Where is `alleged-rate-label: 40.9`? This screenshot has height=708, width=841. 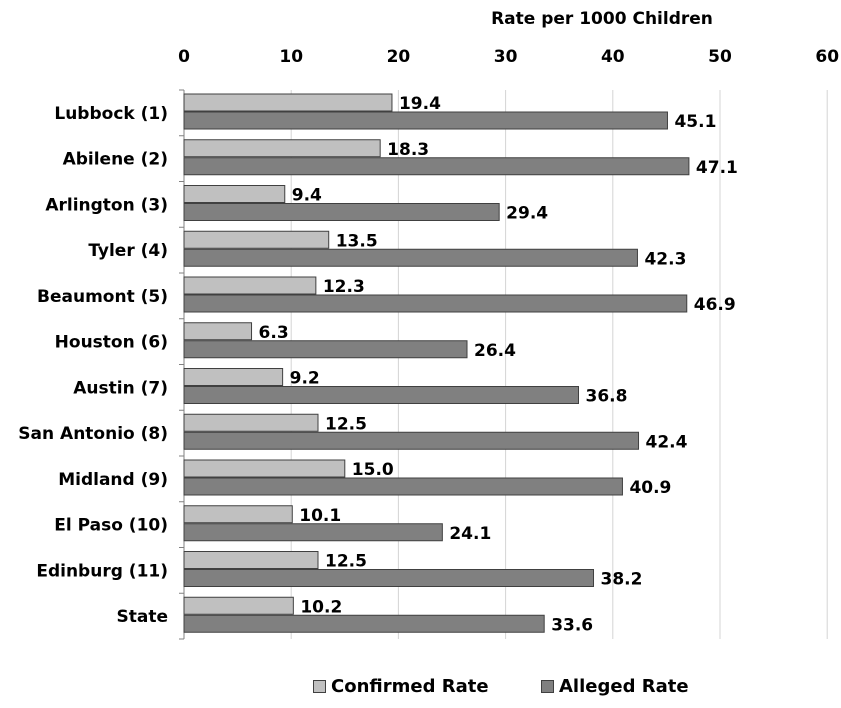 alleged-rate-label: 40.9 is located at coordinates (650, 488).